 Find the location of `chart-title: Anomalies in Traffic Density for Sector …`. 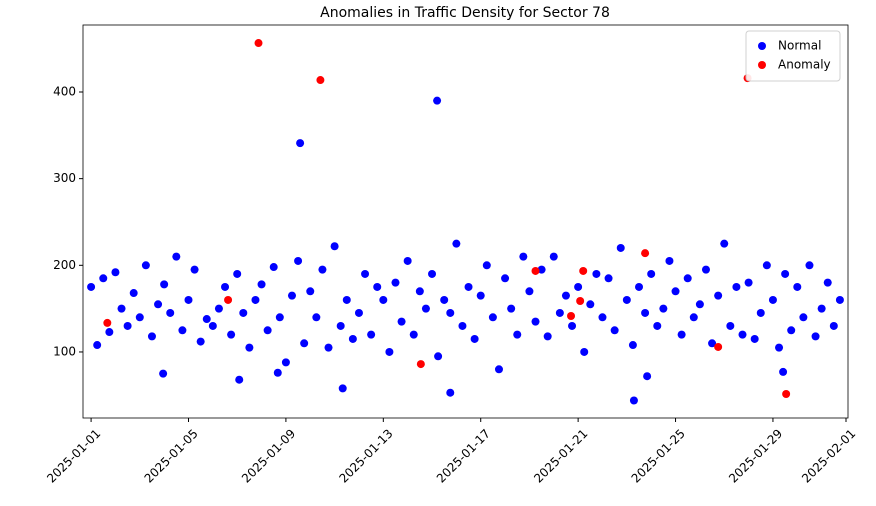

chart-title: Anomalies in Traffic Density for Sector … is located at coordinates (465, 13).